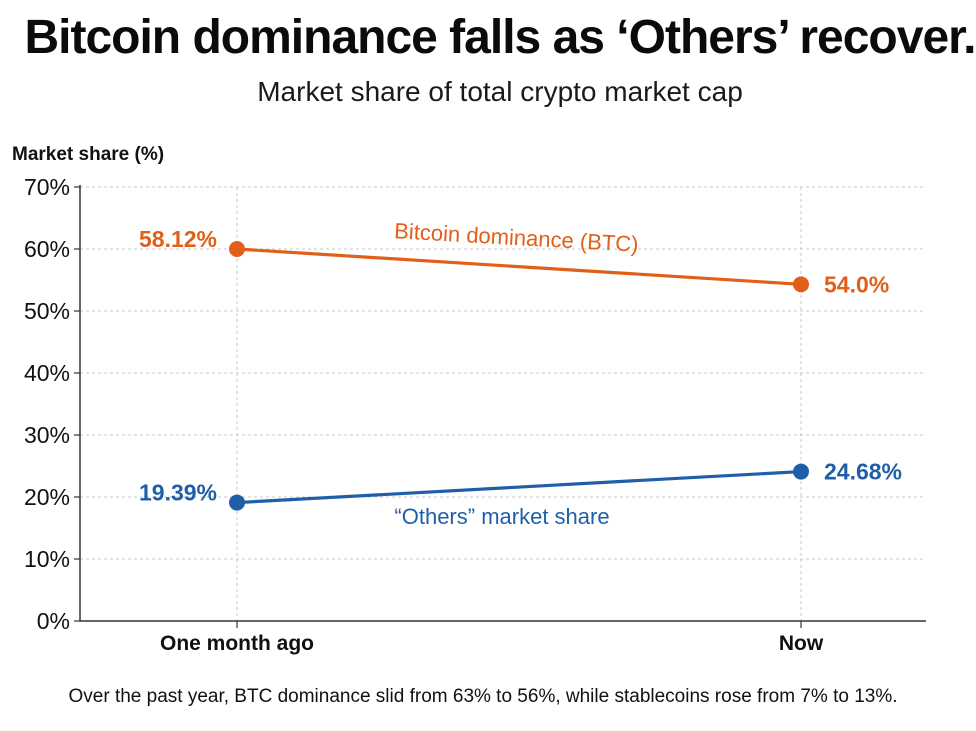 This screenshot has height=731, width=976. I want to click on y-tick-label: 50%, so click(47, 311).